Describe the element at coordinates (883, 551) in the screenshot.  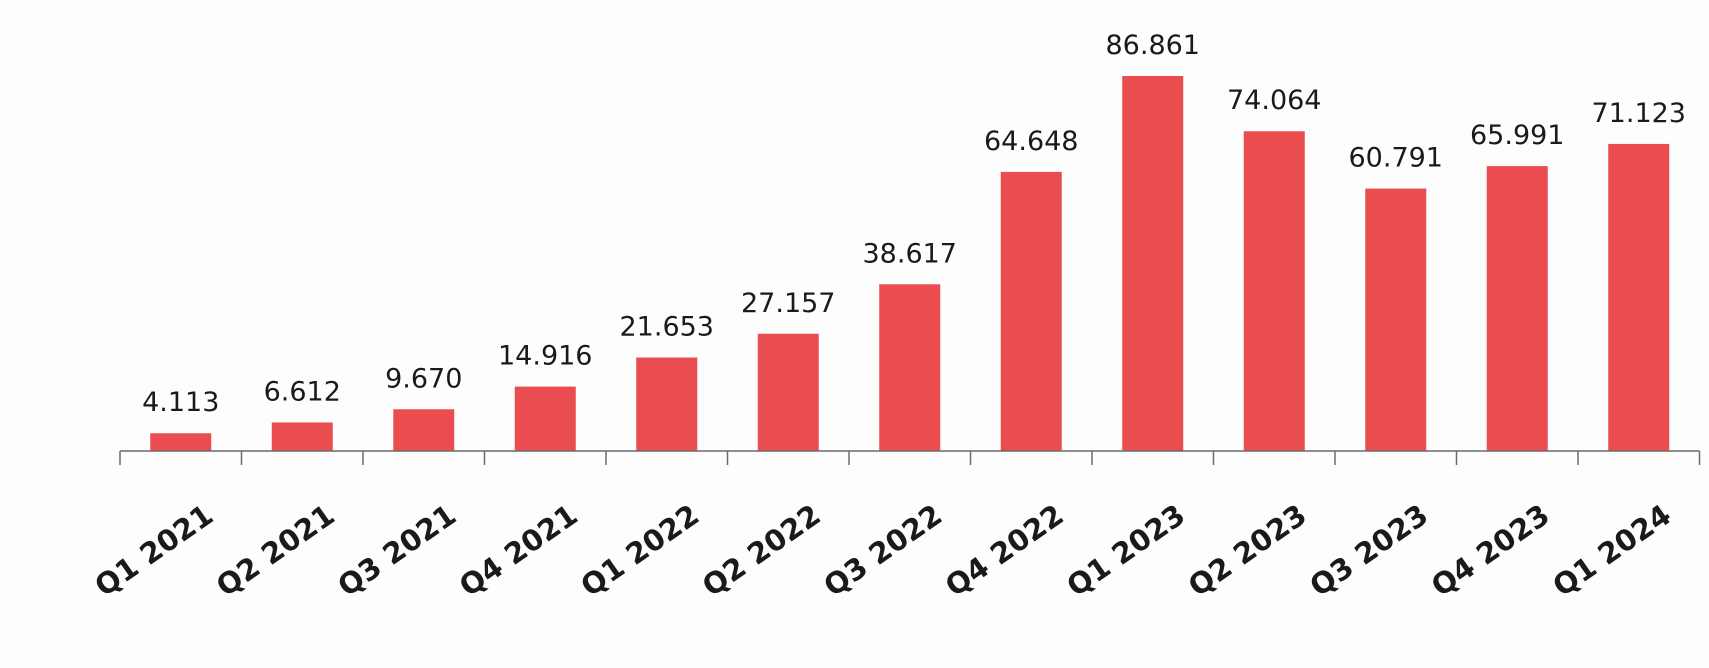
I see `x-tick-label: Q3 2022` at that location.